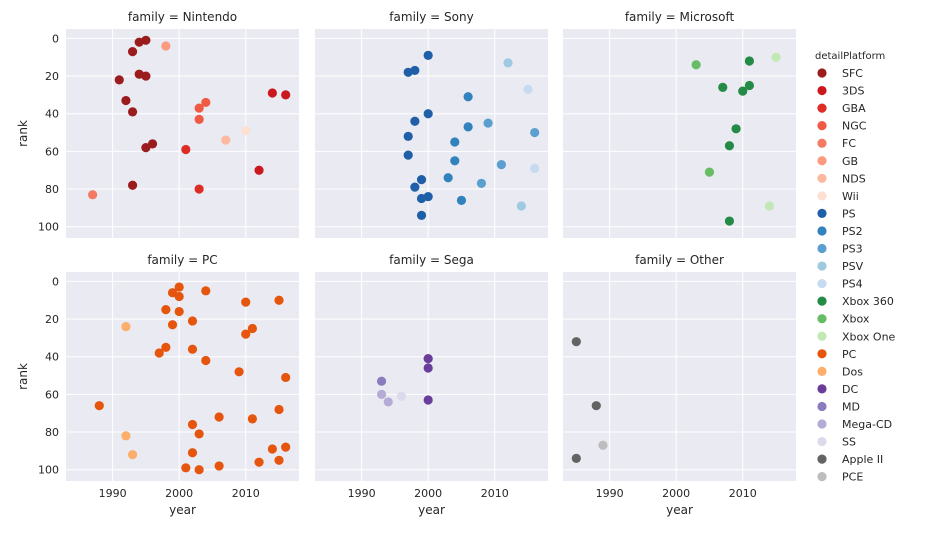 Image resolution: width=940 pixels, height=536 pixels. I want to click on y-tick-label: 60, so click(52, 394).